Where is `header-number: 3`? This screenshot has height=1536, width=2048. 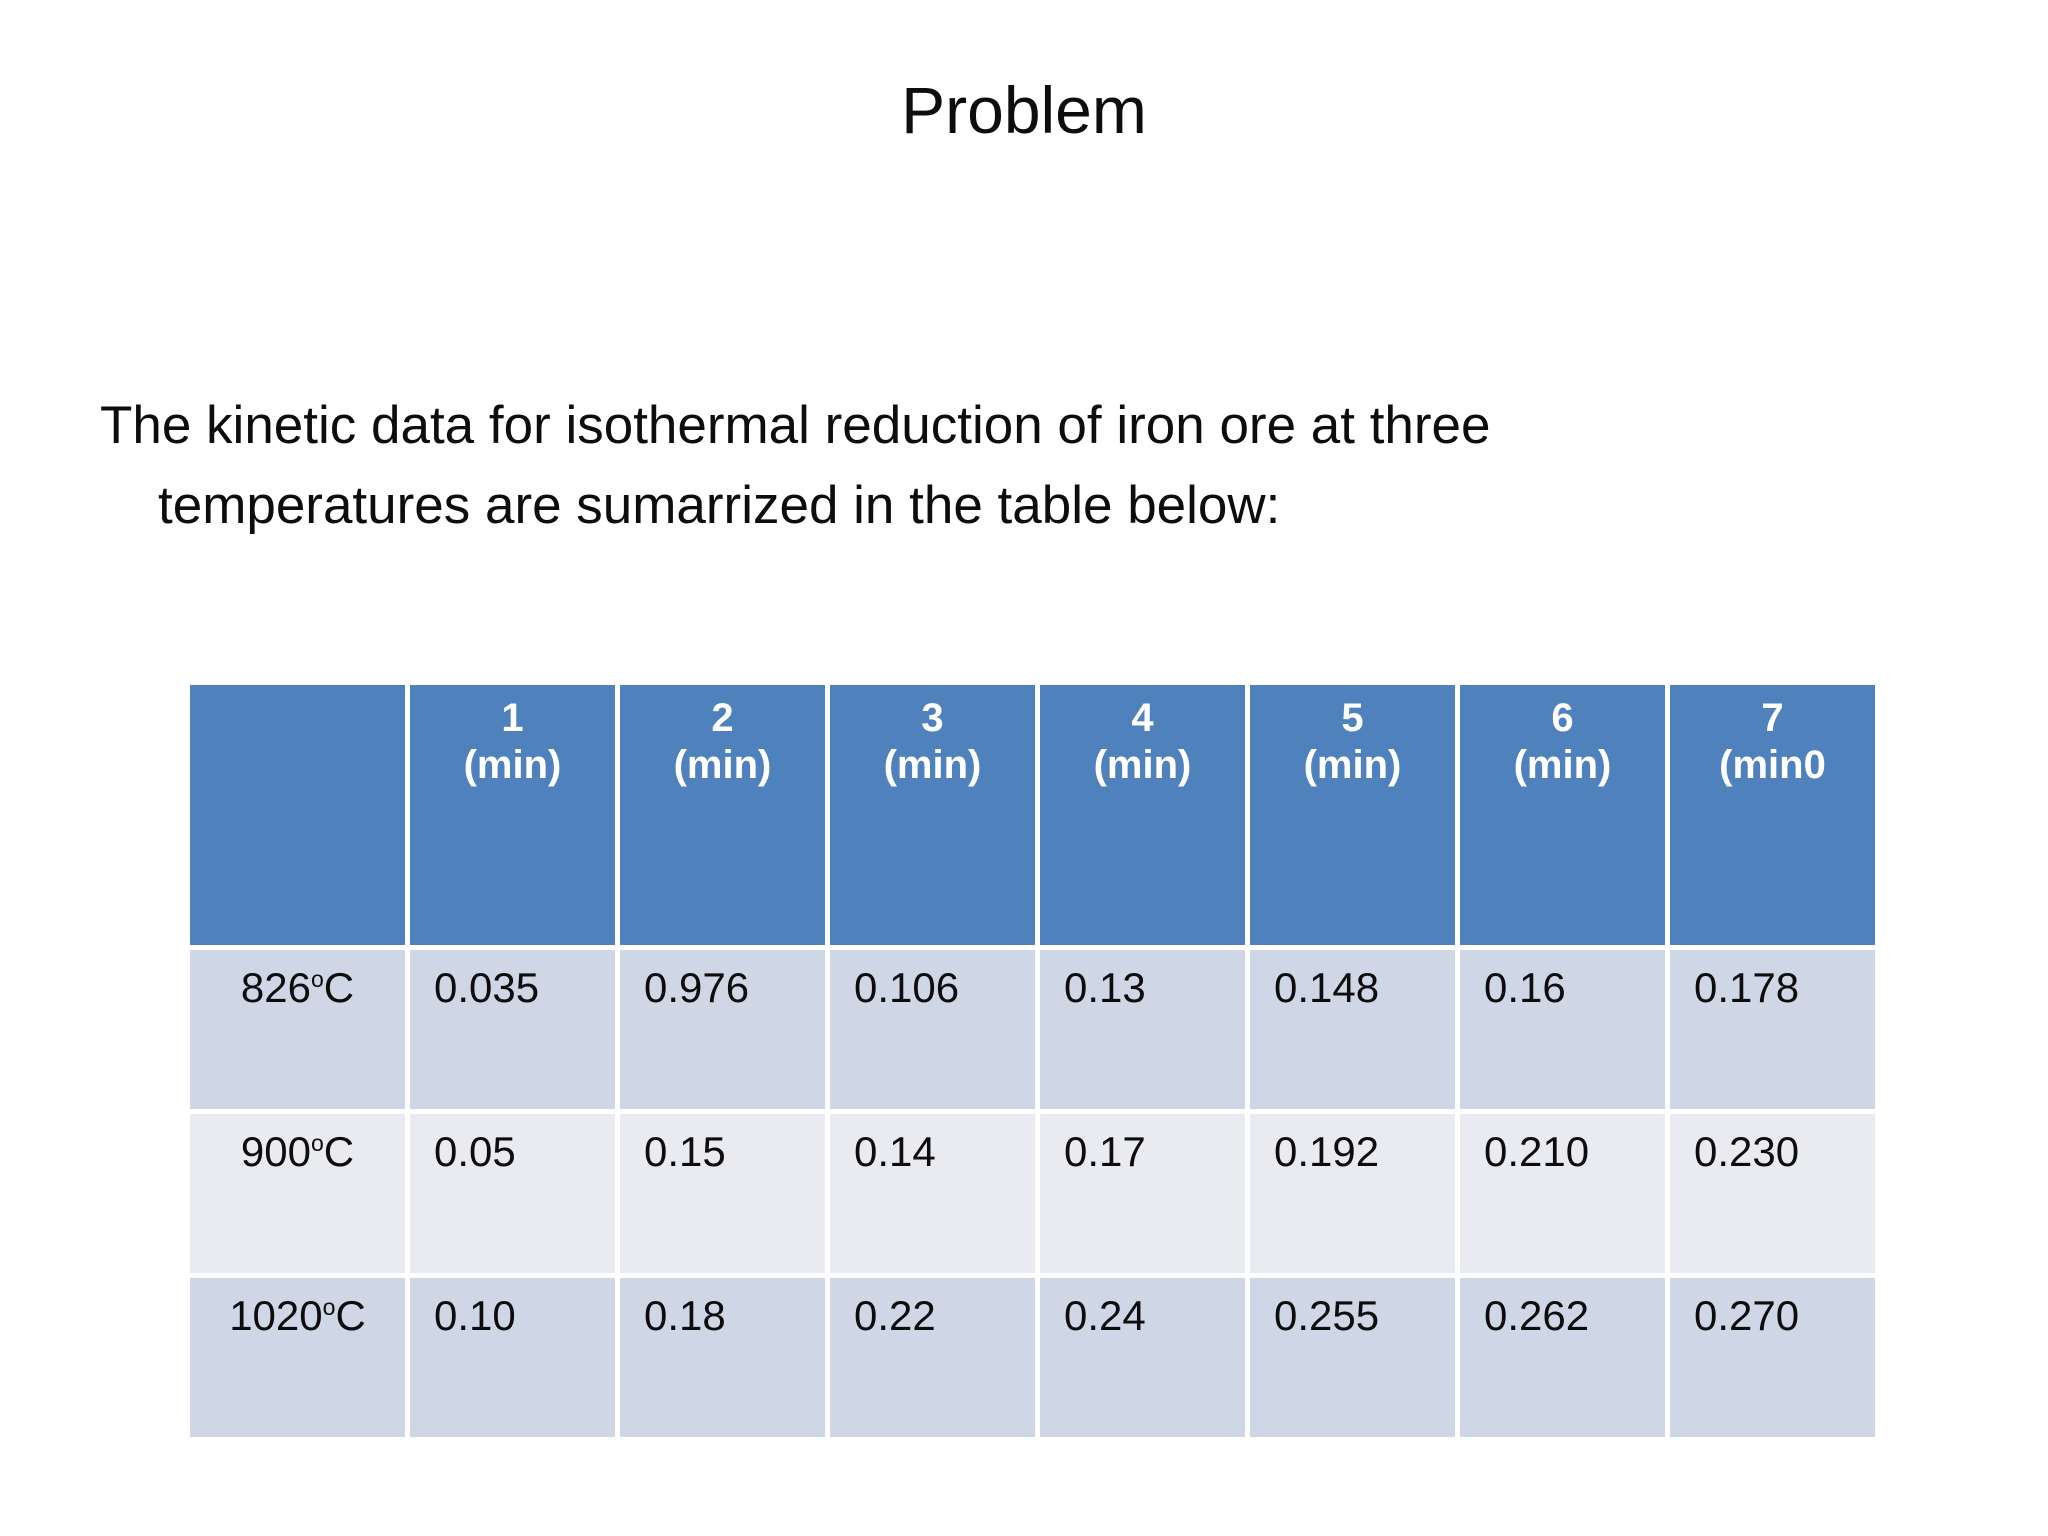
header-number: 3 is located at coordinates (932, 718).